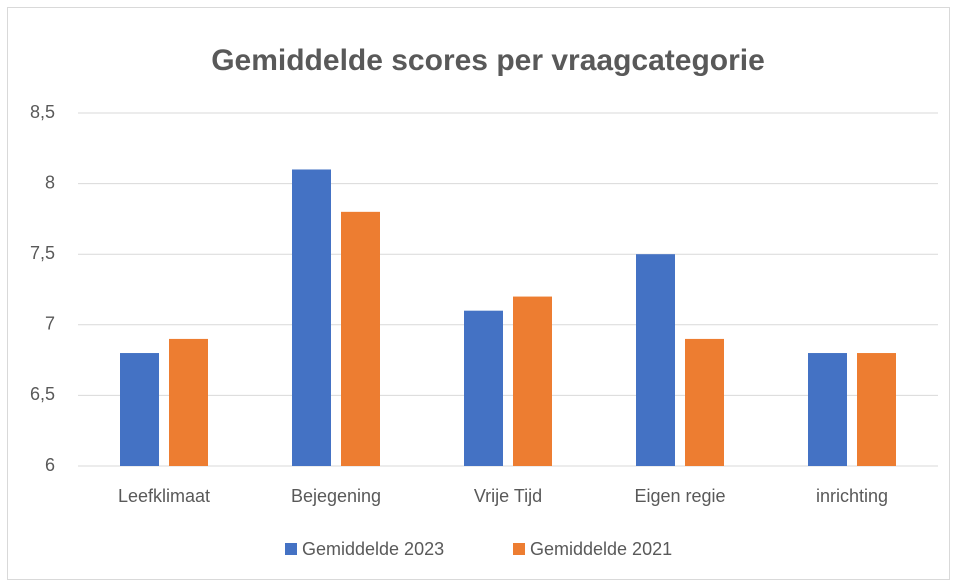  I want to click on x-tick-label: Vrije Tijd, so click(508, 496).